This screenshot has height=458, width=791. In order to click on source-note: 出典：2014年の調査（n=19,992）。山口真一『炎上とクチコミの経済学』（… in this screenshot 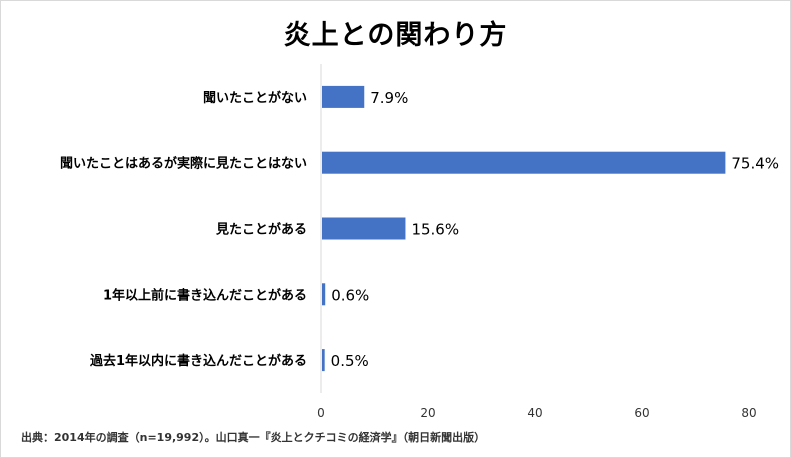, I will do `click(253, 437)`.